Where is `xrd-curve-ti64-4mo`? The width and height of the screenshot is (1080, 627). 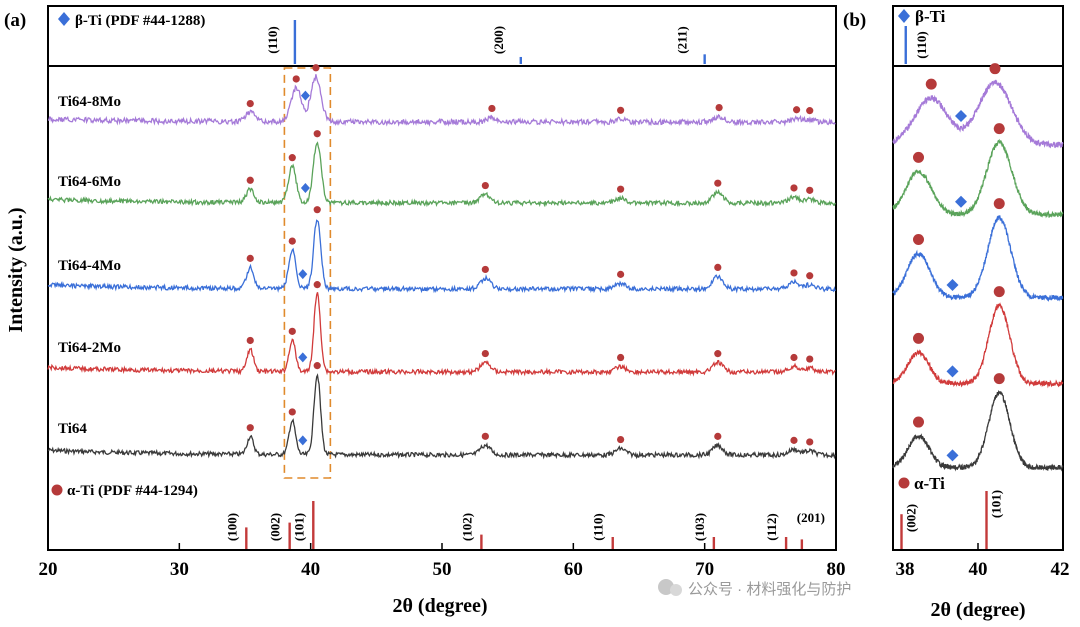 xrd-curve-ti64-4mo is located at coordinates (441, 256).